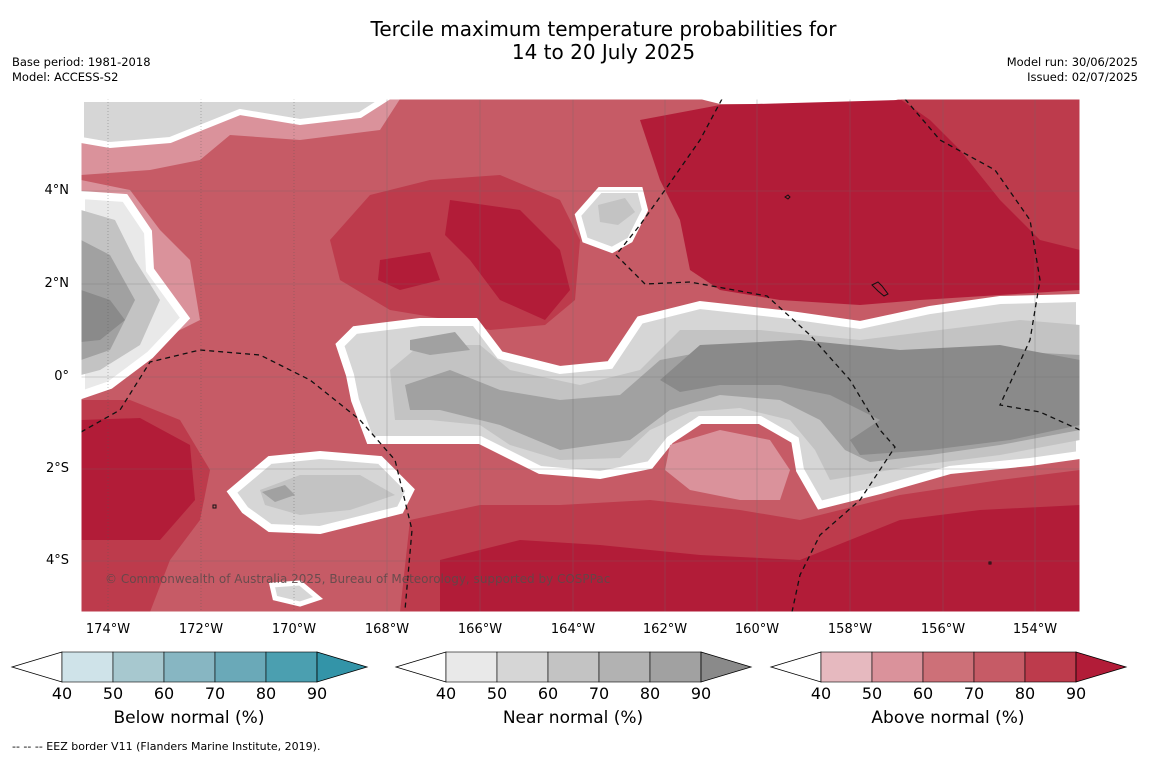  What do you see at coordinates (1082, 77) in the screenshot?
I see `issued-date: Issued: 02/07/2025` at bounding box center [1082, 77].